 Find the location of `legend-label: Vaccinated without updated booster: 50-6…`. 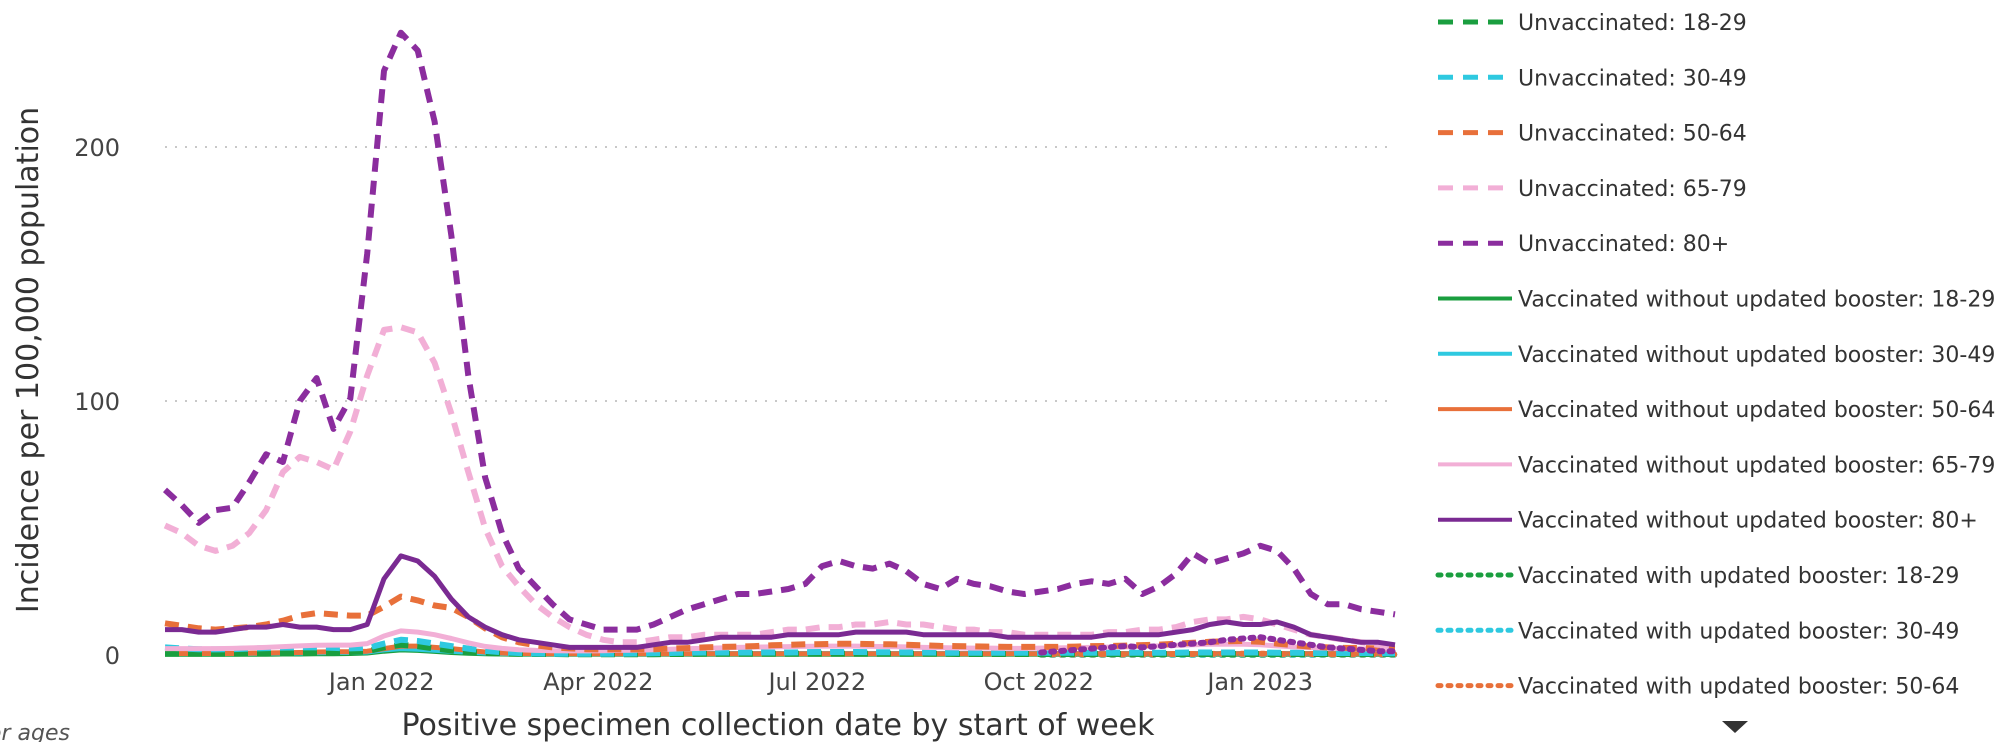

legend-label: Vaccinated without updated booster: 50-6… is located at coordinates (1756, 410).